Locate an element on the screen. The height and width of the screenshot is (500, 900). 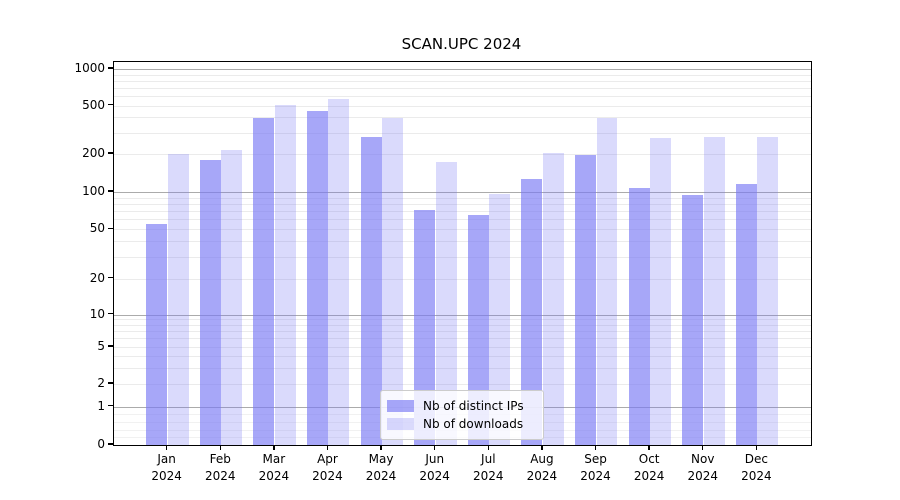
bar-jul-downloads is located at coordinates (500, 319).